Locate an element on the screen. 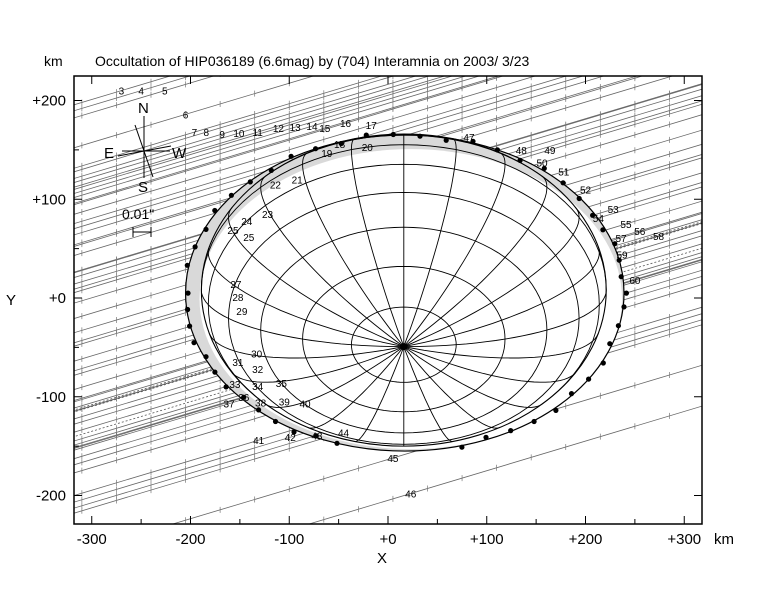  chord-label: 15 is located at coordinates (325, 129).